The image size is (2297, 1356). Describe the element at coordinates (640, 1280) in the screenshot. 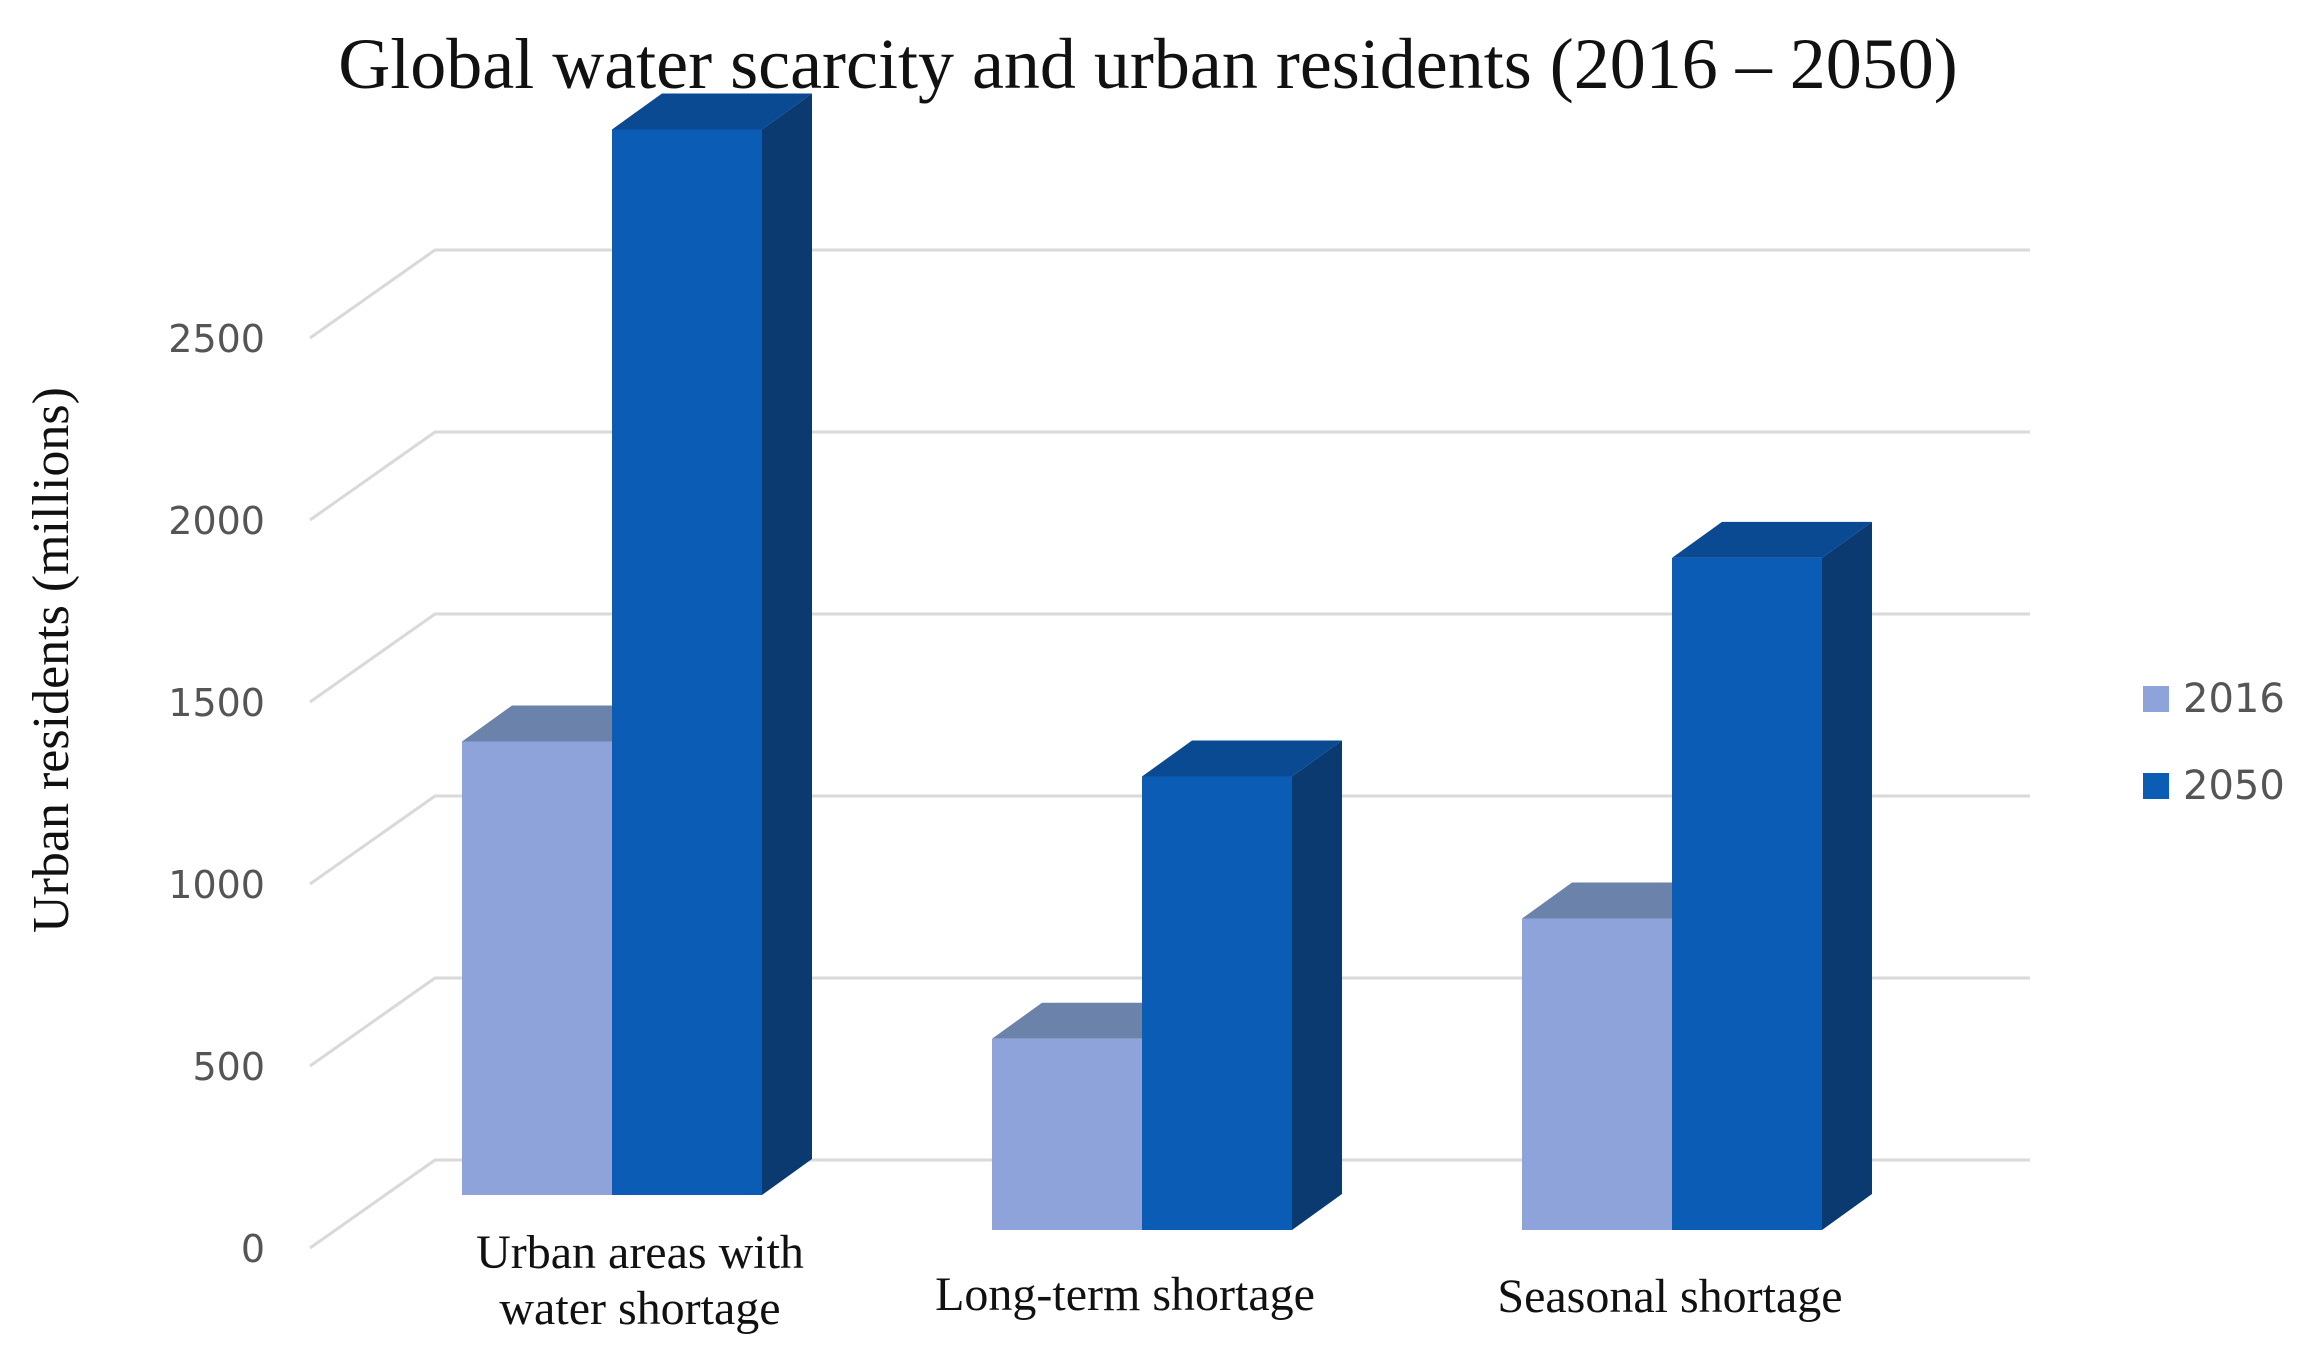

I see `category-label: Urban areas with water shortage` at that location.